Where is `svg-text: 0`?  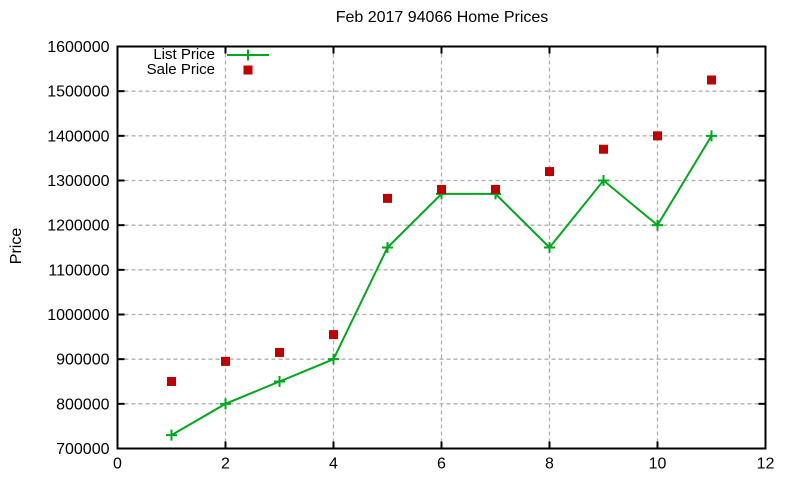
svg-text: 0 is located at coordinates (117, 464).